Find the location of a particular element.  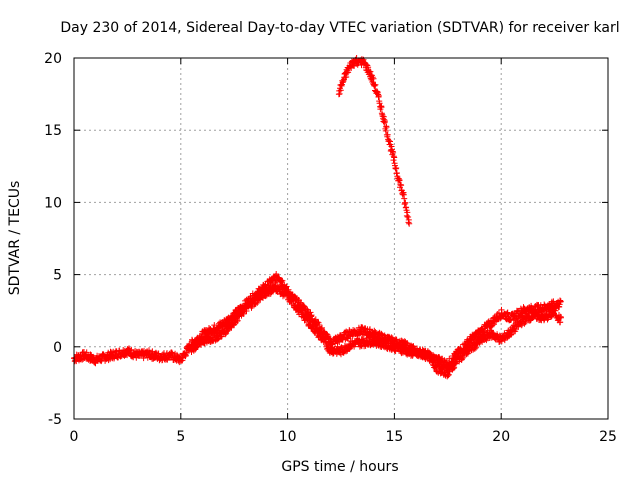

x-tick-label: 0 is located at coordinates (74, 437).